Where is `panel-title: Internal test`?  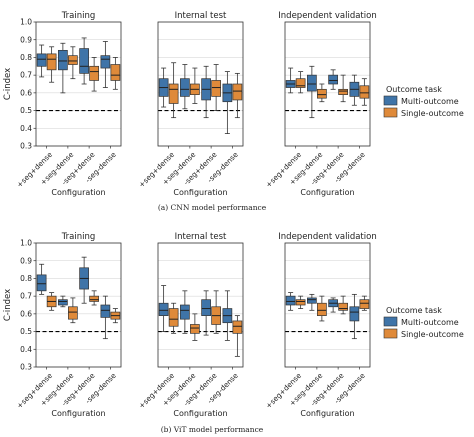
panel-title: Internal test is located at coordinates (201, 237).